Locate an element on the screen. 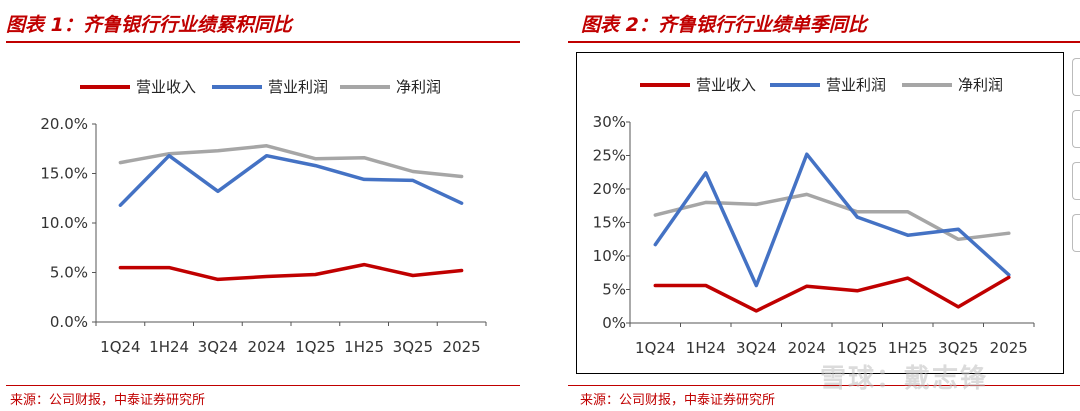  chart2-y-tick-label: 10% is located at coordinates (609, 256).